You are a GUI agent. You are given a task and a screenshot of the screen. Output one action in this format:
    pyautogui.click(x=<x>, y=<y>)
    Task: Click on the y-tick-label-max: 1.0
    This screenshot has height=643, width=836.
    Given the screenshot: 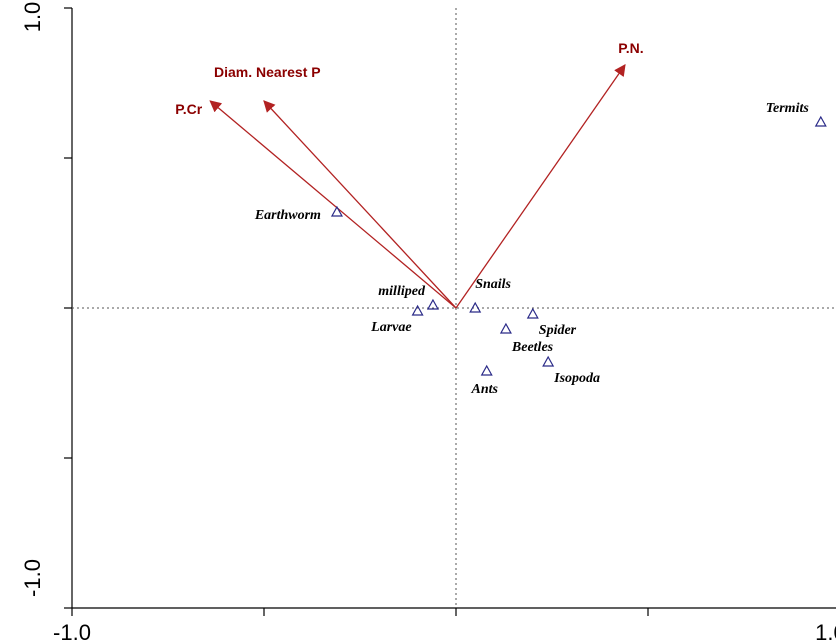 What is the action you would take?
    pyautogui.click(x=32, y=17)
    